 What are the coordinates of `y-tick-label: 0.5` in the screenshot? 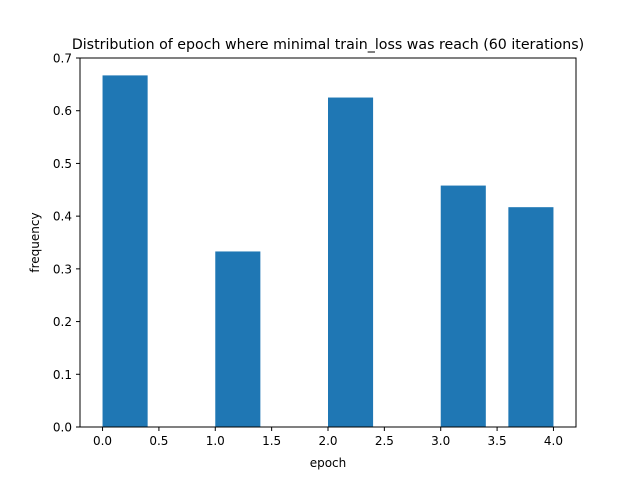 It's located at (62, 164).